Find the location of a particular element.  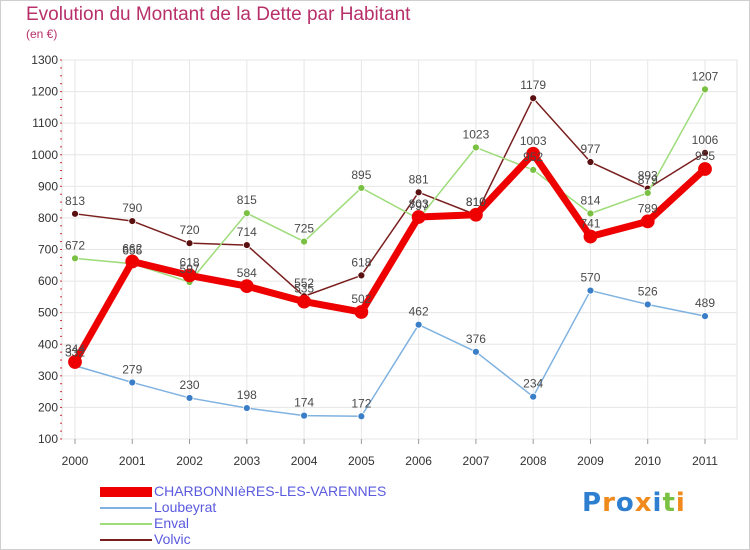

data-label-loubeyrat: 376 is located at coordinates (476, 339).